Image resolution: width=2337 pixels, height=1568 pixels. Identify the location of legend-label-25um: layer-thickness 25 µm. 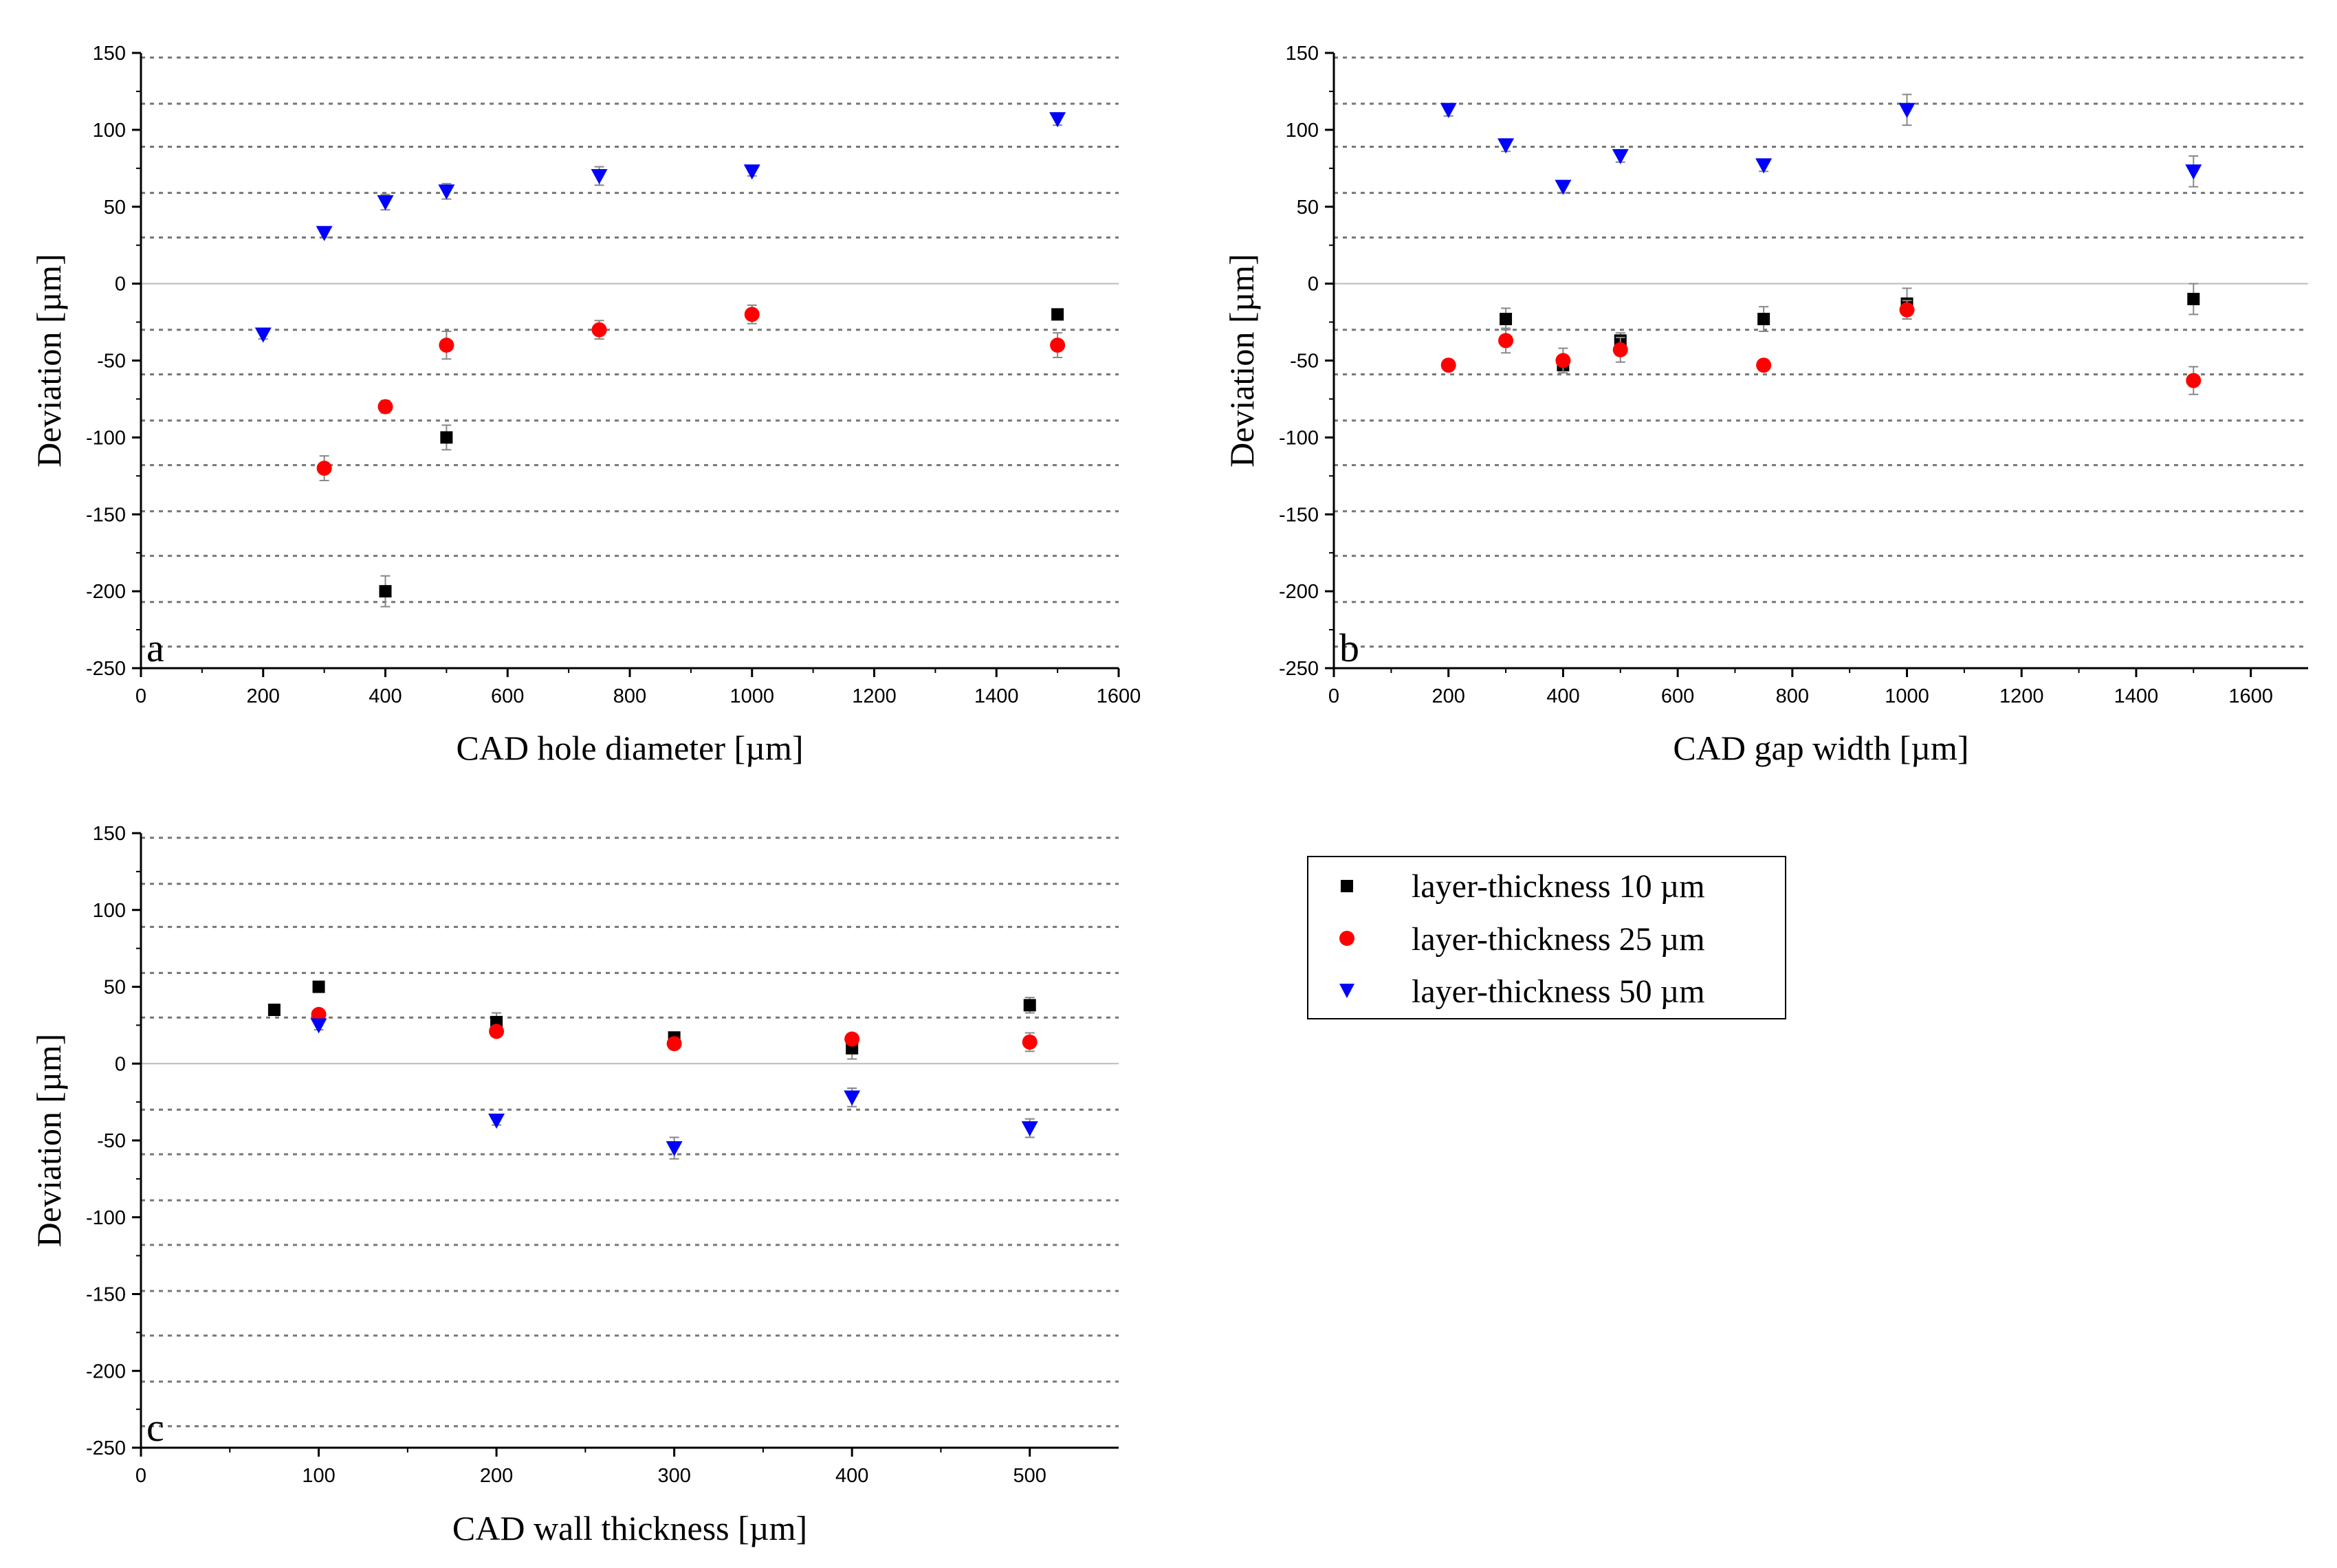
(1559, 940).